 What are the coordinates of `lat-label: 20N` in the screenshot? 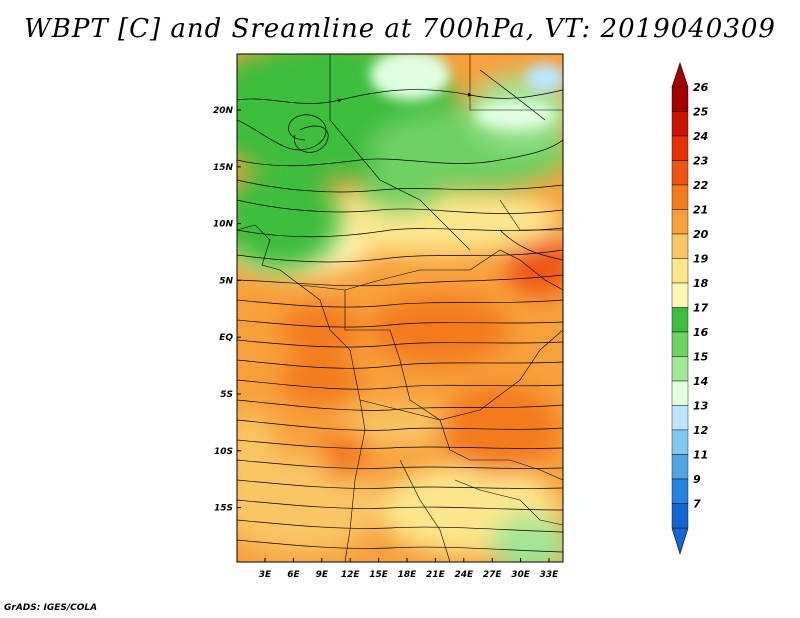 It's located at (223, 111).